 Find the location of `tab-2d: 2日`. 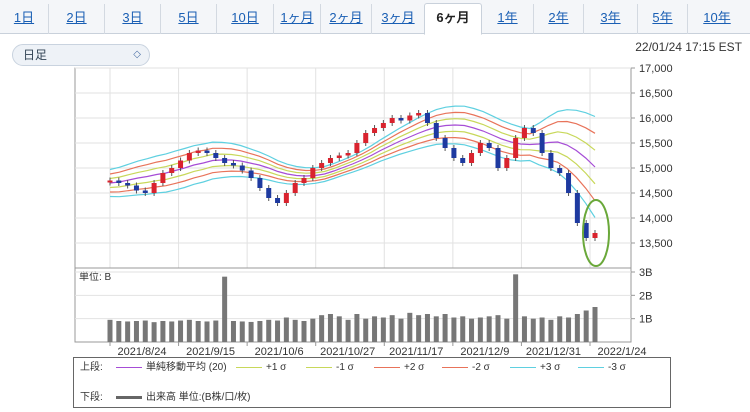

tab-2d: 2日 is located at coordinates (77, 19).